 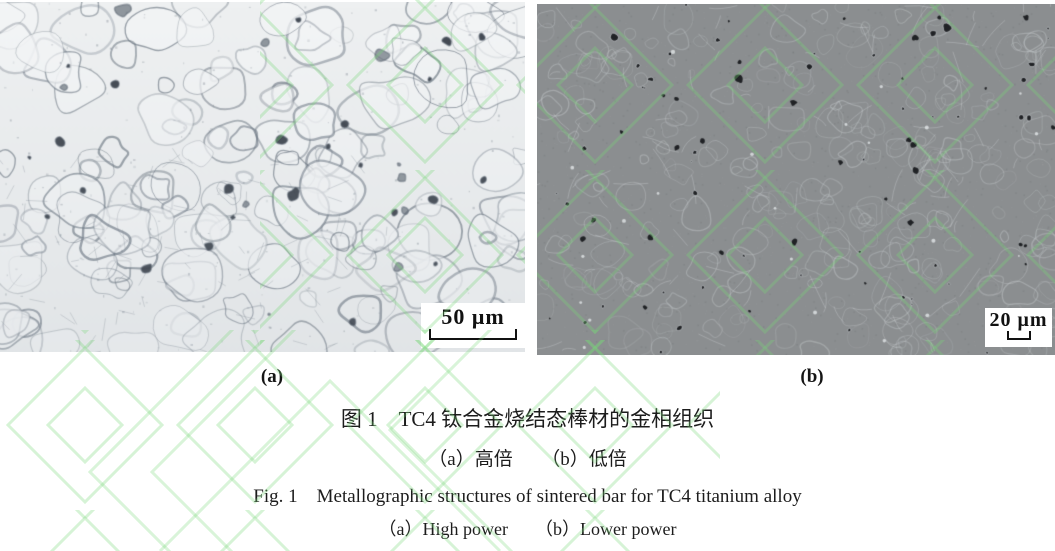 I want to click on scale-bar-label-b: 20 μm, so click(x=1018, y=320).